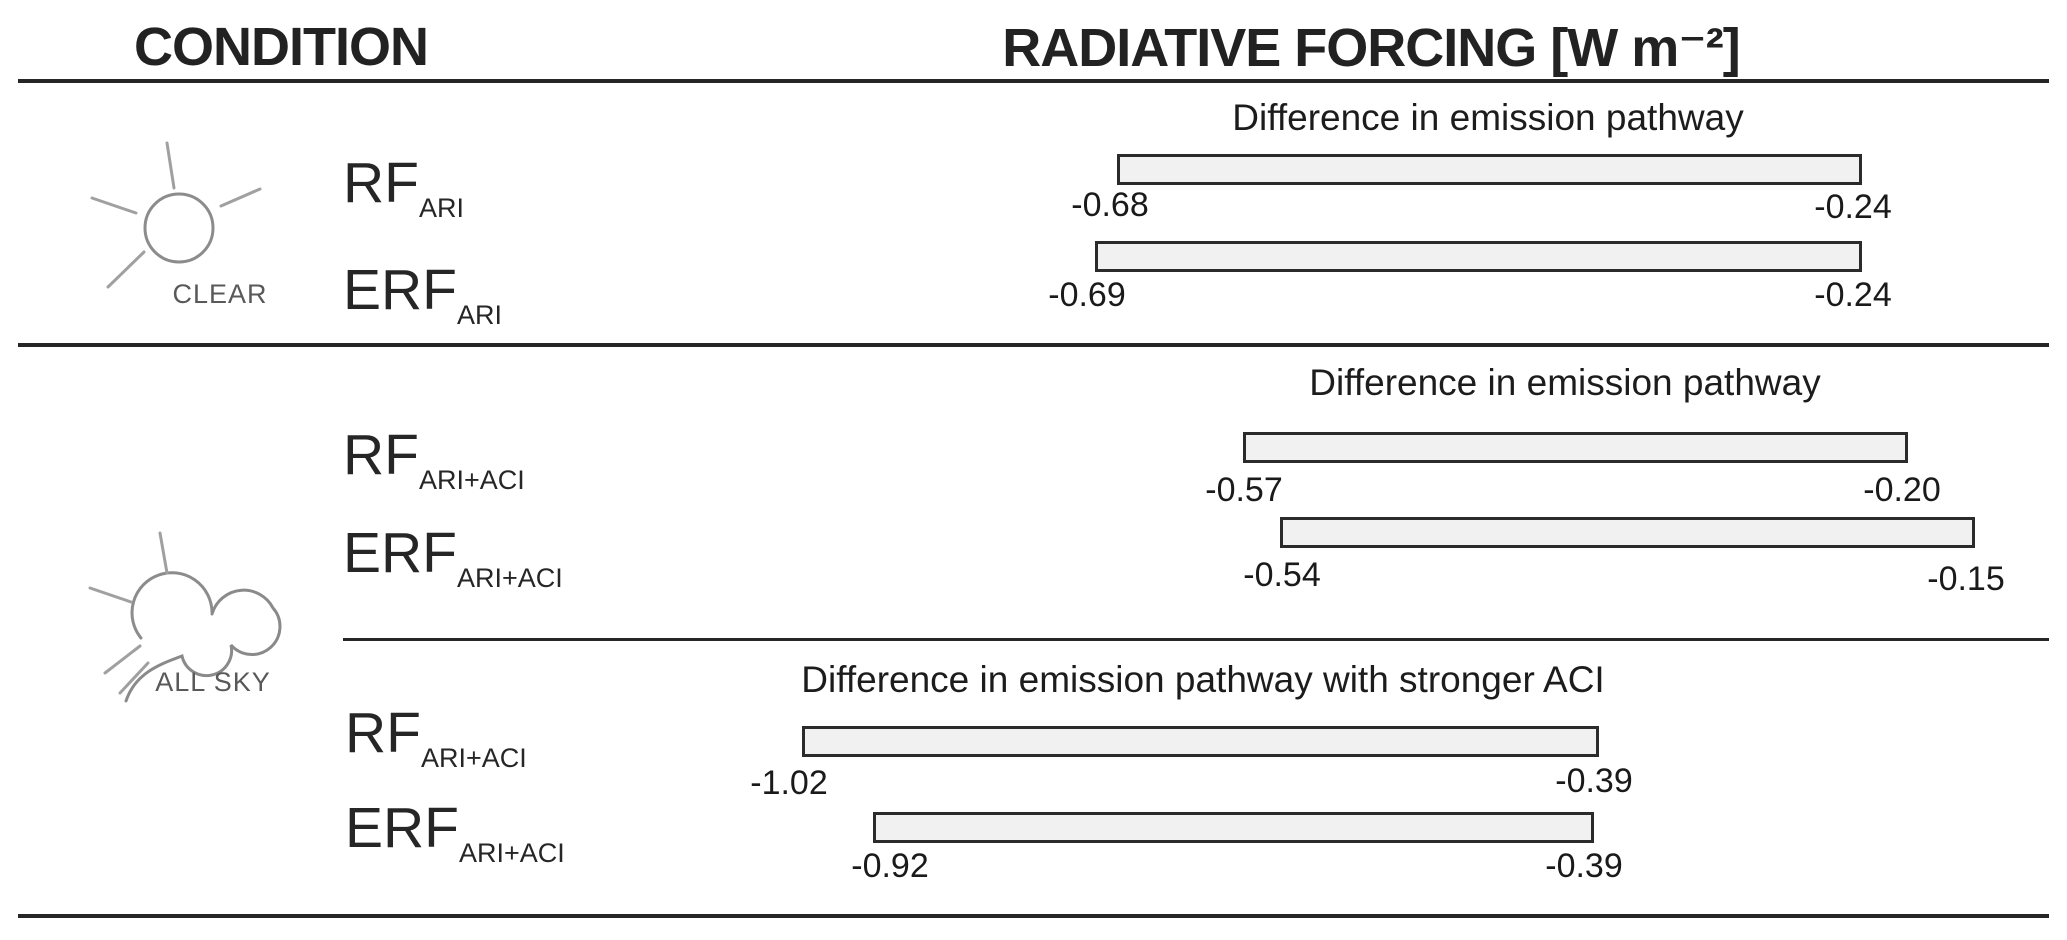 This screenshot has height=940, width=2067. Describe the element at coordinates (789, 783) in the screenshot. I see `min-value-rf-ari-aci-strong: -1.02` at that location.